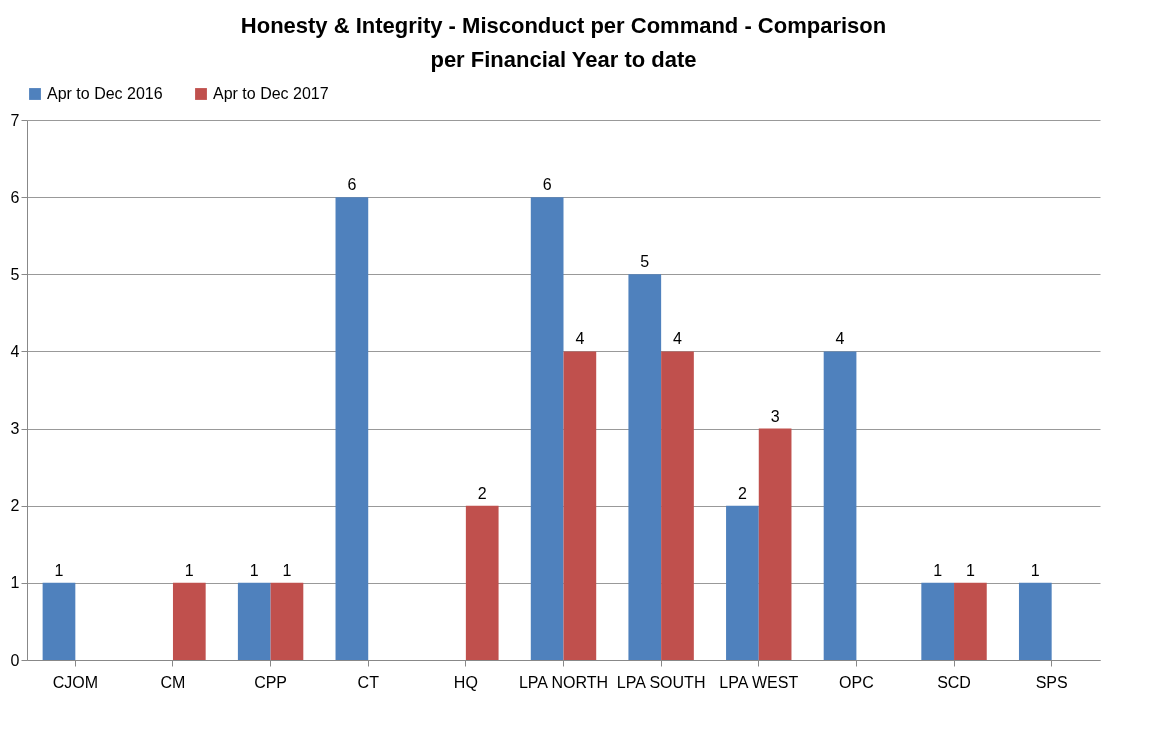 This screenshot has width=1165, height=736. What do you see at coordinates (856, 682) in the screenshot?
I see `x-tick-label: OPC` at bounding box center [856, 682].